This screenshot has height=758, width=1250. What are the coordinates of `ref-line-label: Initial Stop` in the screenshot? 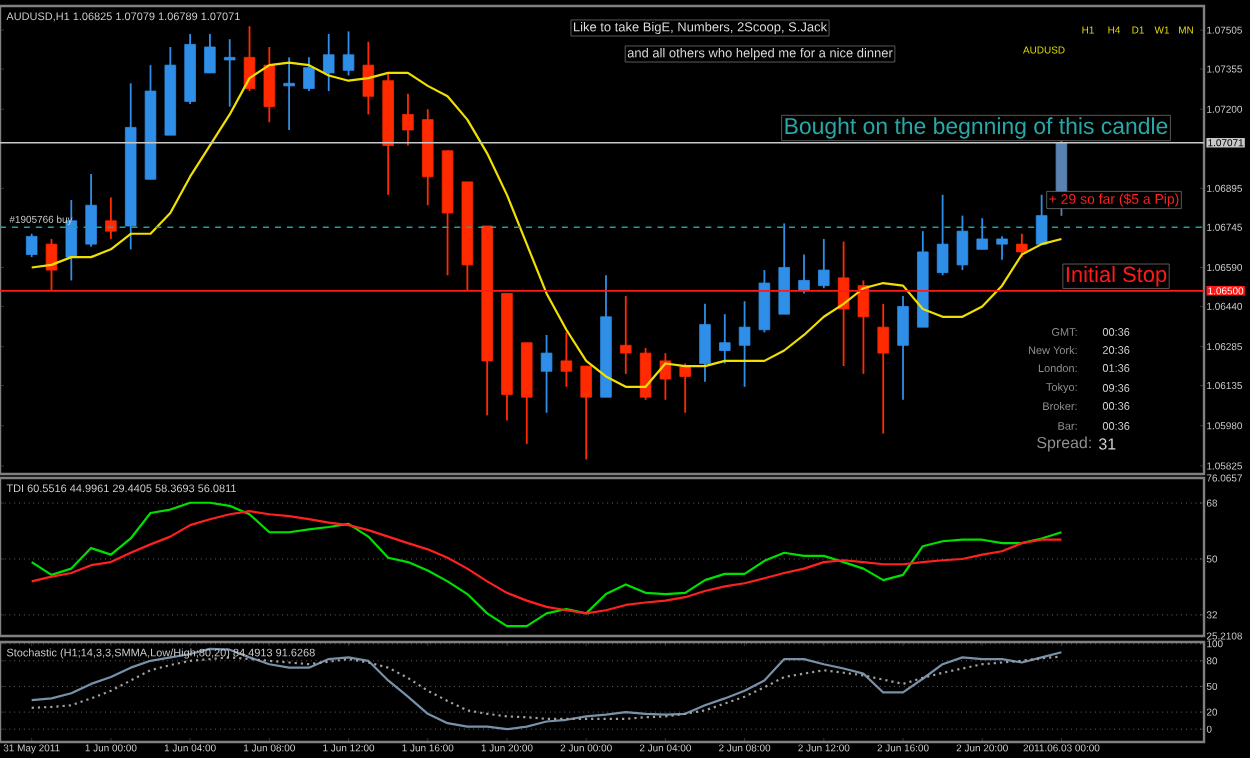 It's located at (1116, 276).